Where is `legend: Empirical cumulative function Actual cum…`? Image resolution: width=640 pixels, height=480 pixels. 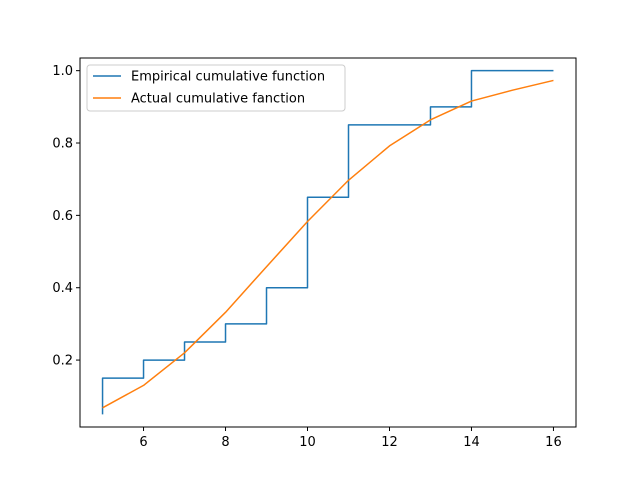 legend: Empirical cumulative function Actual cum… is located at coordinates (216, 88).